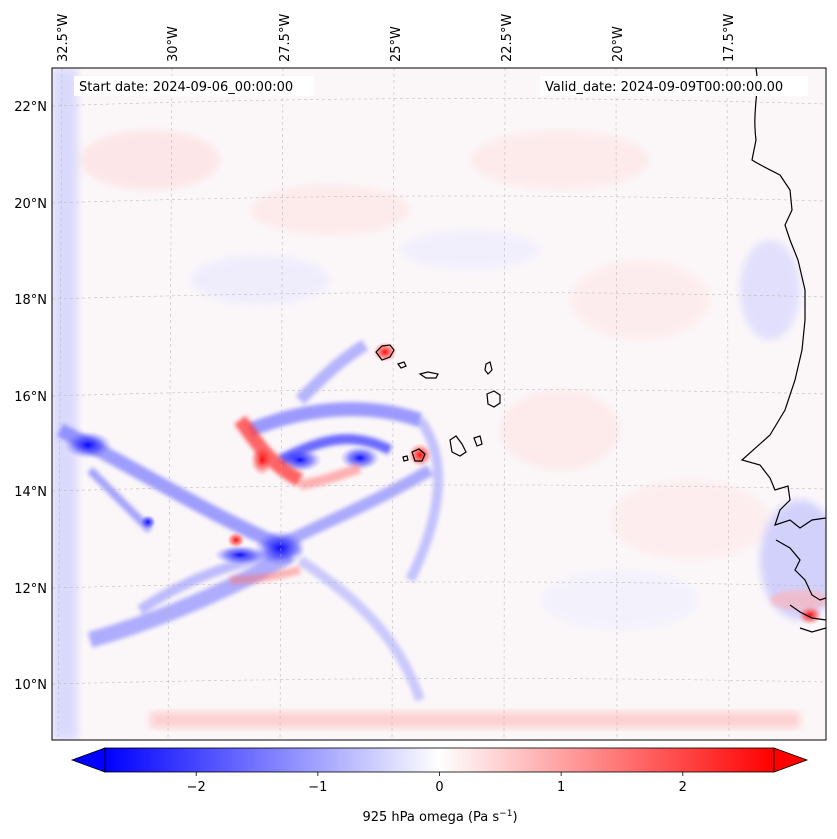 The height and width of the screenshot is (839, 837). Describe the element at coordinates (30, 492) in the screenshot. I see `lat-label: 14°N` at that location.